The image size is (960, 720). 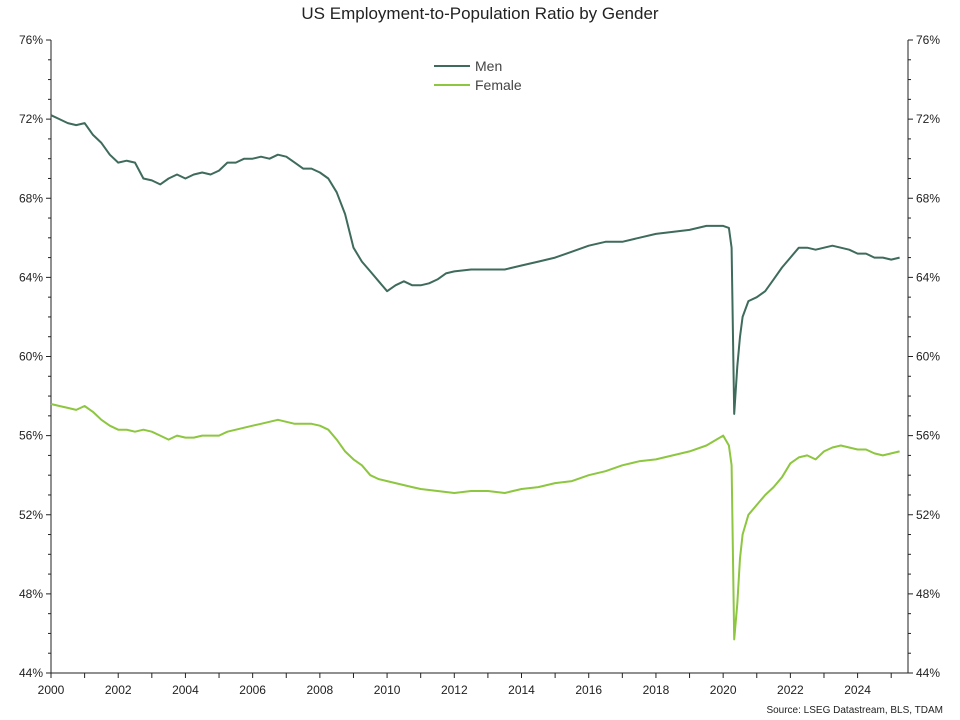 I want to click on y-tick-label-right: 72%, so click(x=928, y=119).